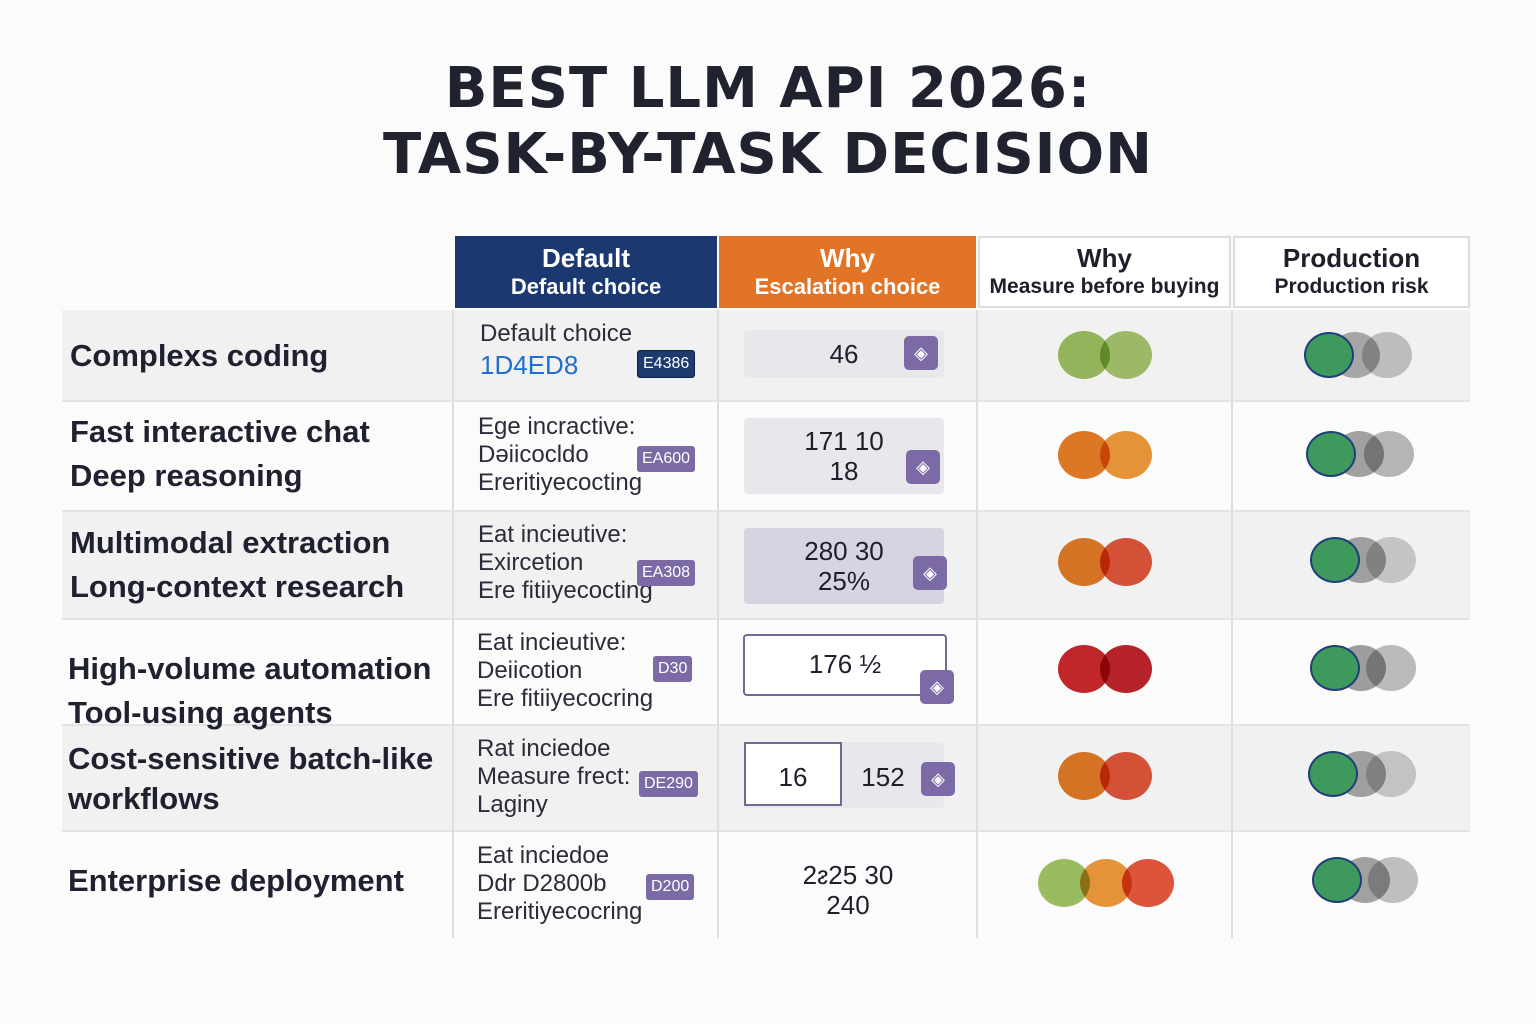  I want to click on task-label: Complexs coding, so click(199, 355).